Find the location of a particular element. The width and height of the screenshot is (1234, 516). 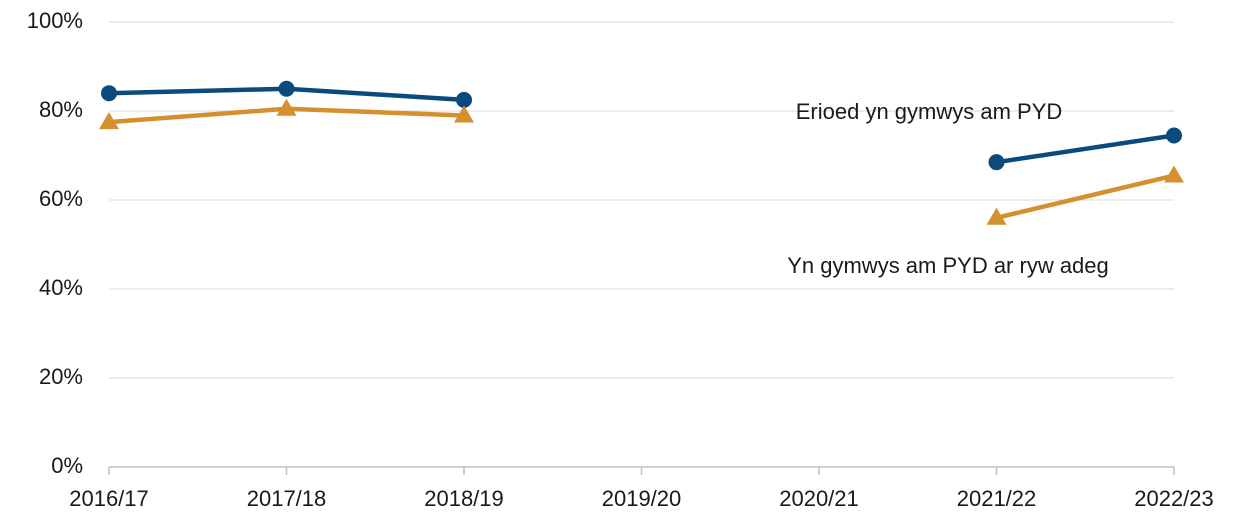

y-tick-label: 100% is located at coordinates (55, 20).